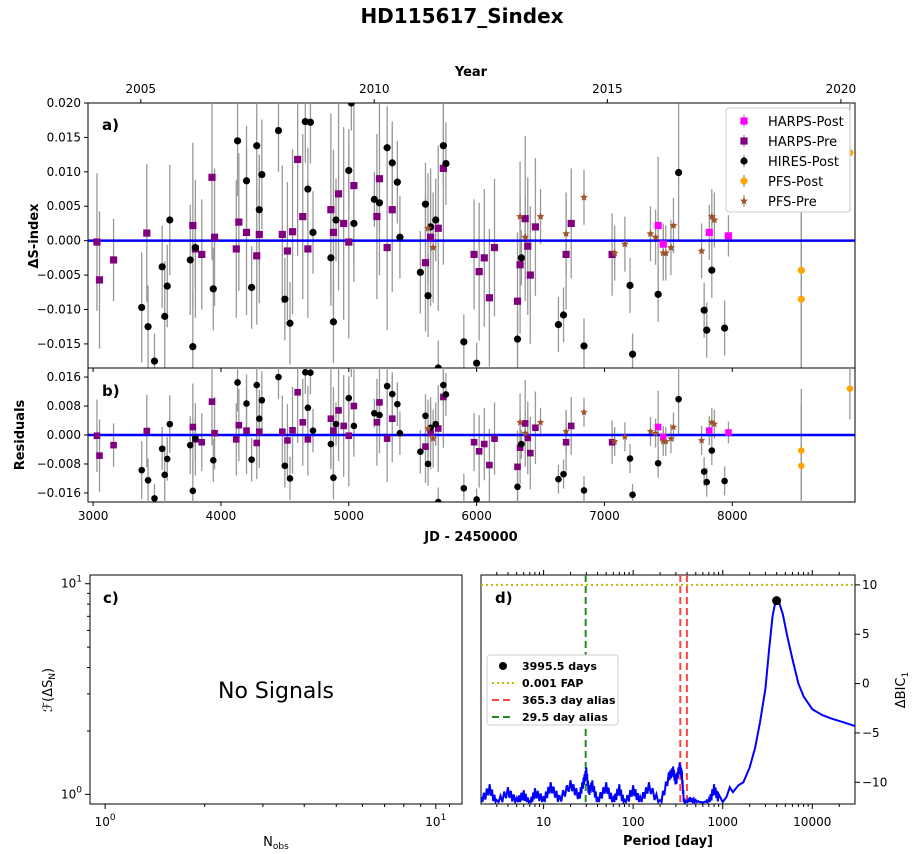  What do you see at coordinates (34, 236) in the screenshot?
I see `panel-a-ylabel: ΔS-index` at bounding box center [34, 236].